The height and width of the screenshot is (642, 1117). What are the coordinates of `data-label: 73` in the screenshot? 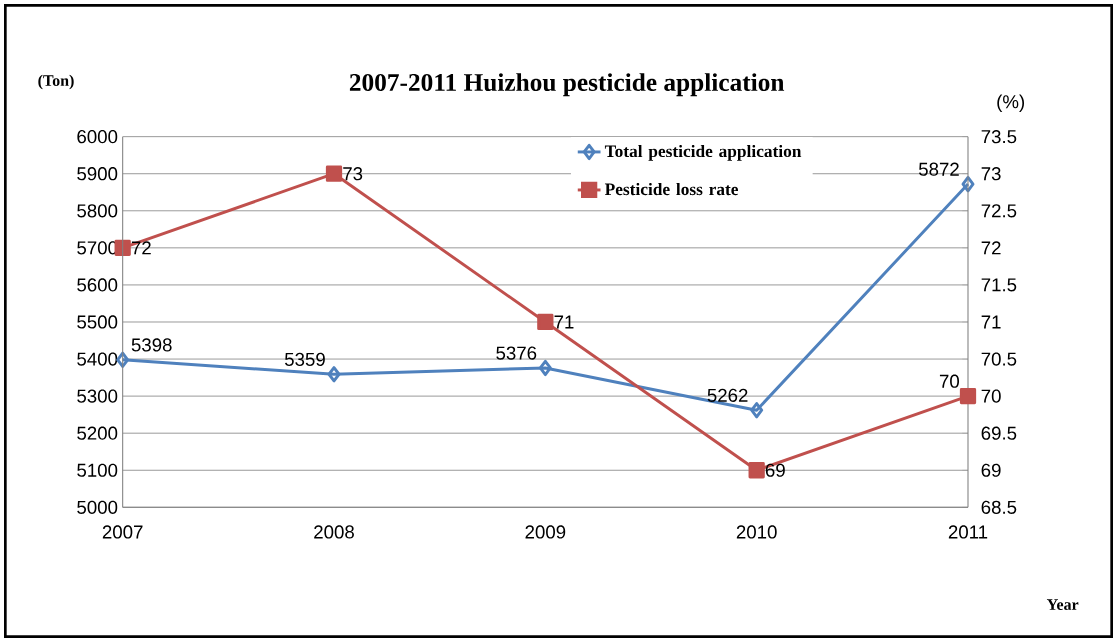 It's located at (353, 174).